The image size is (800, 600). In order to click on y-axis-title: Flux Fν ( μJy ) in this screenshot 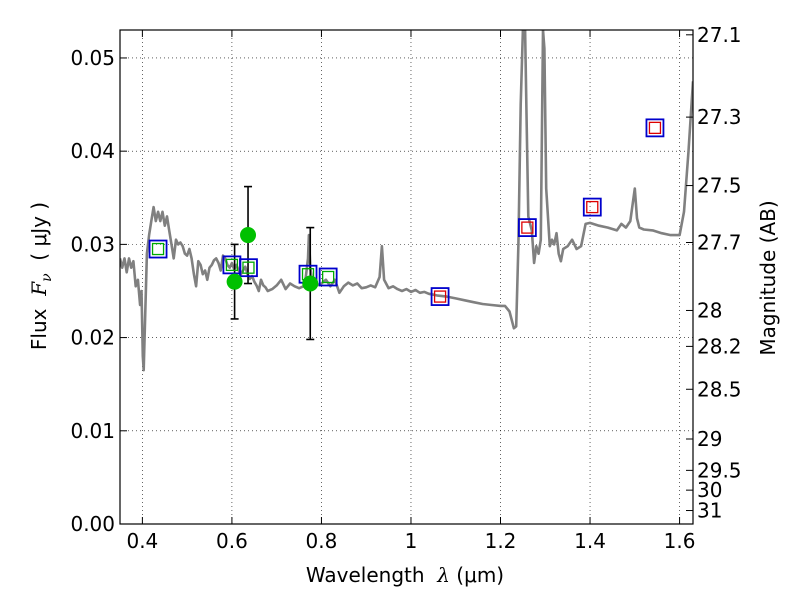, I will do `click(41, 276)`.